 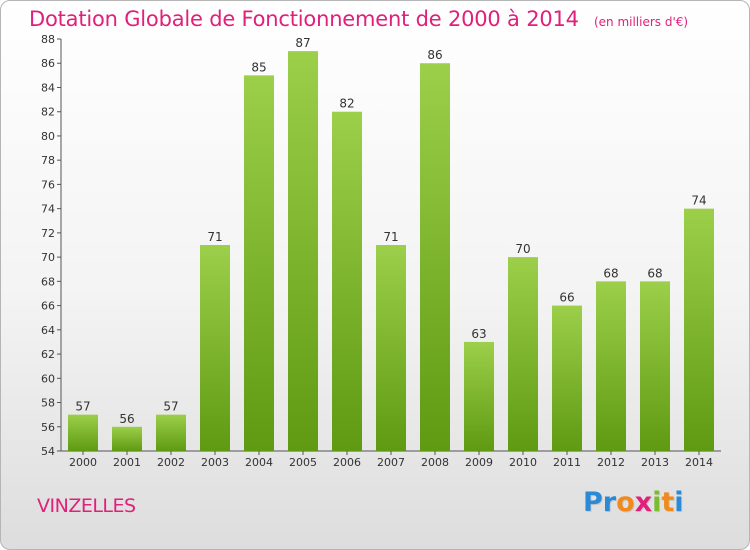 What do you see at coordinates (48, 136) in the screenshot?
I see `y-tick-label: 80` at bounding box center [48, 136].